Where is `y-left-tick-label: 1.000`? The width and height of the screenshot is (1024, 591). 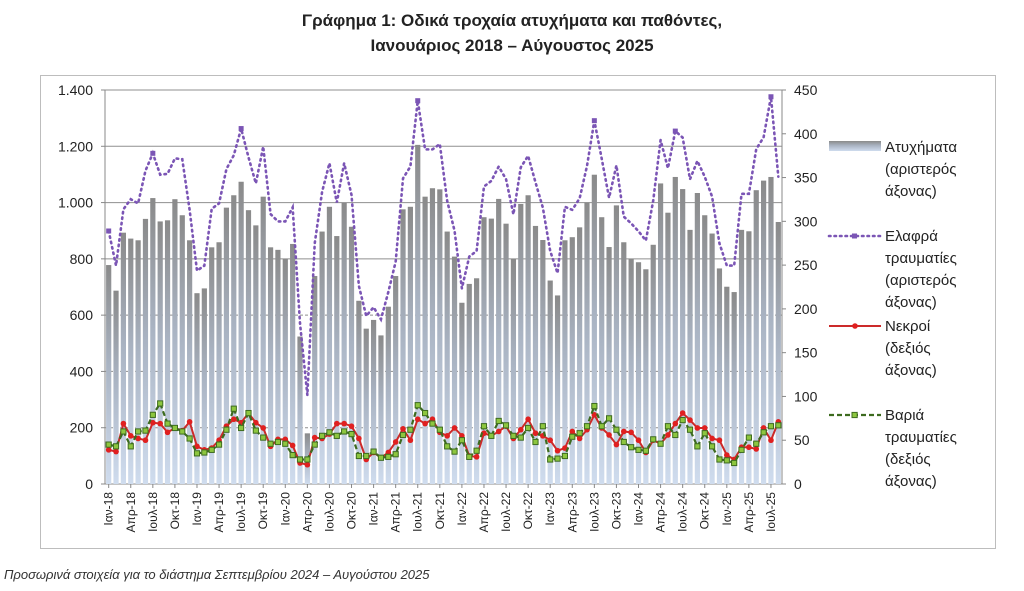 y-left-tick-label: 1.000 is located at coordinates (75, 203).